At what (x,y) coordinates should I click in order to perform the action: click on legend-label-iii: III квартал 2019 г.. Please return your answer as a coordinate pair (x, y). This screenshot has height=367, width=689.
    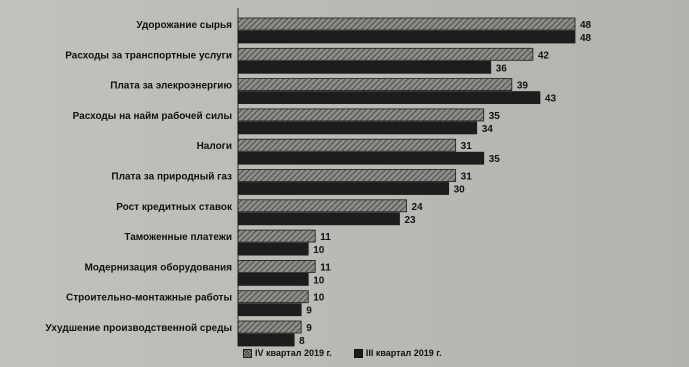
    Looking at the image, I should click on (403, 353).